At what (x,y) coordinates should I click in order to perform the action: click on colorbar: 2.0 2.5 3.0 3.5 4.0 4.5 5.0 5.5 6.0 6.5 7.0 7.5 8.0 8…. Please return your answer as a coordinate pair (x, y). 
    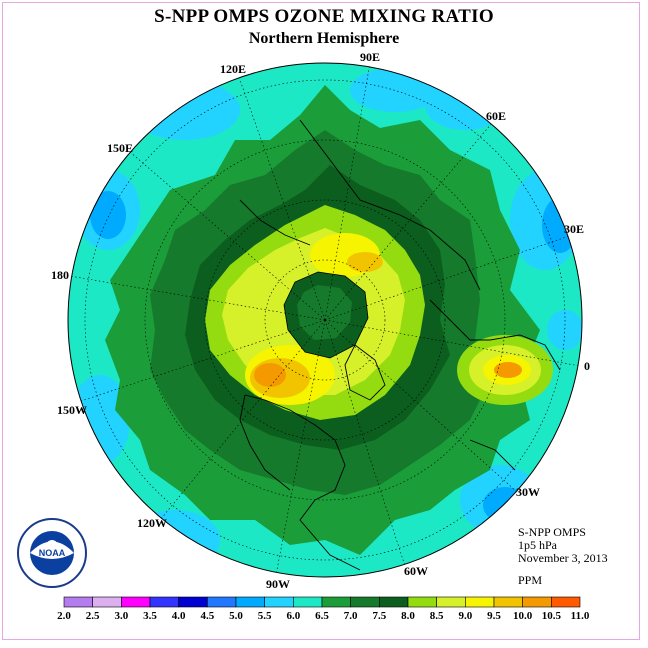
    Looking at the image, I should click on (323, 609).